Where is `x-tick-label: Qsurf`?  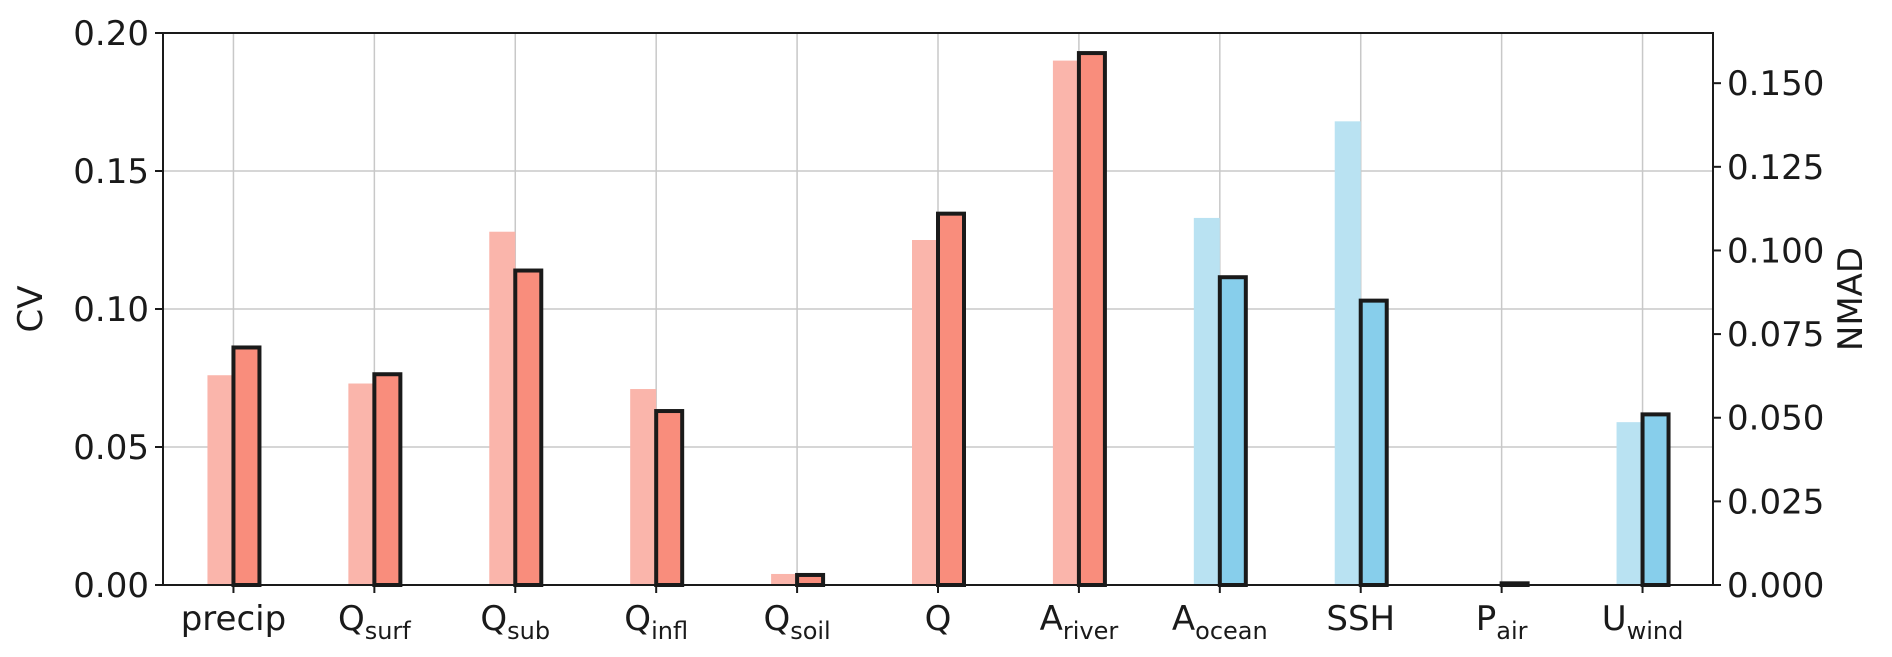 x-tick-label: Qsurf is located at coordinates (374, 622).